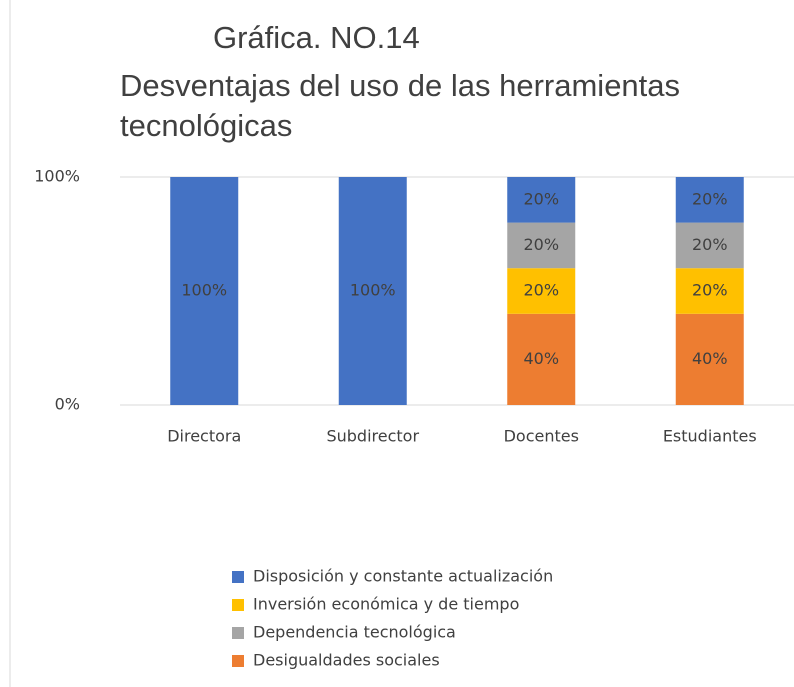  What do you see at coordinates (372, 436) in the screenshot?
I see `x-tick-label: Subdirector` at bounding box center [372, 436].